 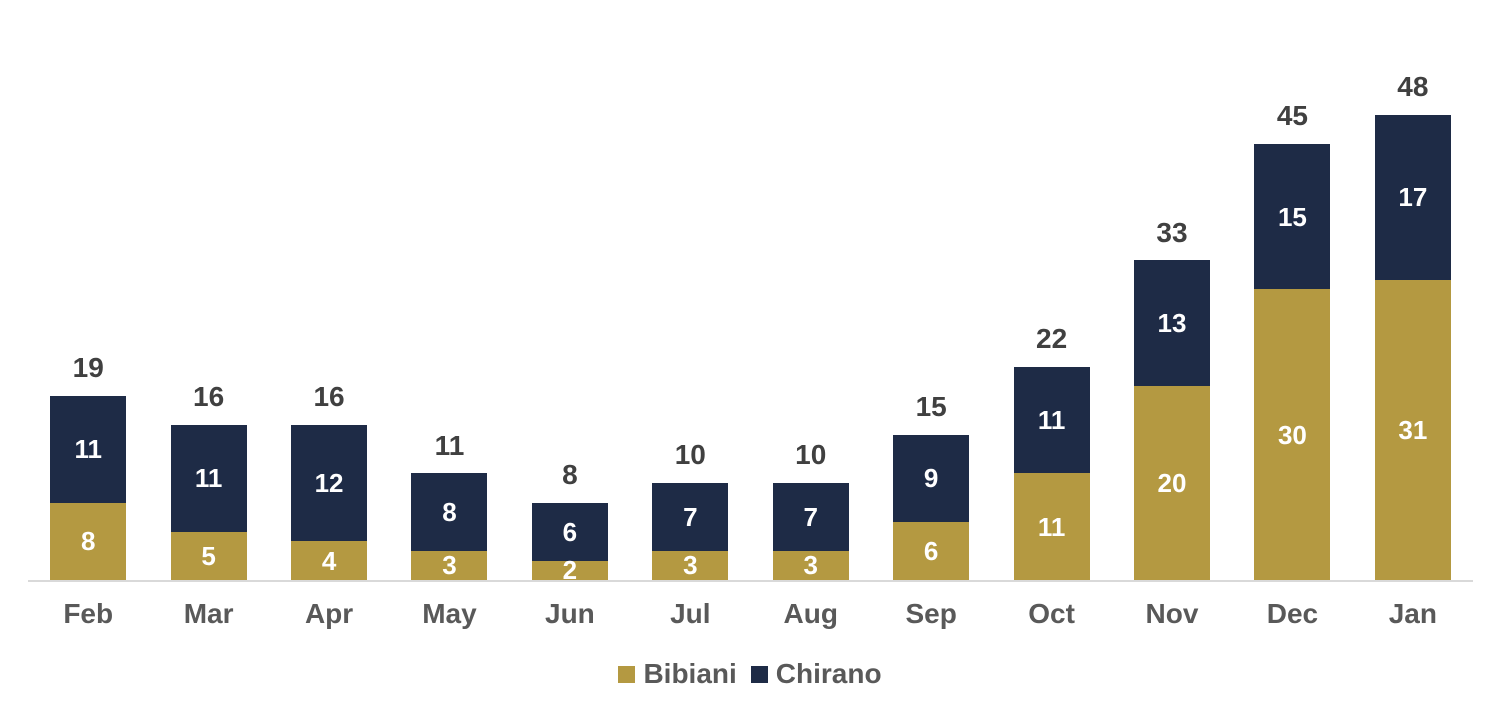 I want to click on total-label-may: 11, so click(x=449, y=445).